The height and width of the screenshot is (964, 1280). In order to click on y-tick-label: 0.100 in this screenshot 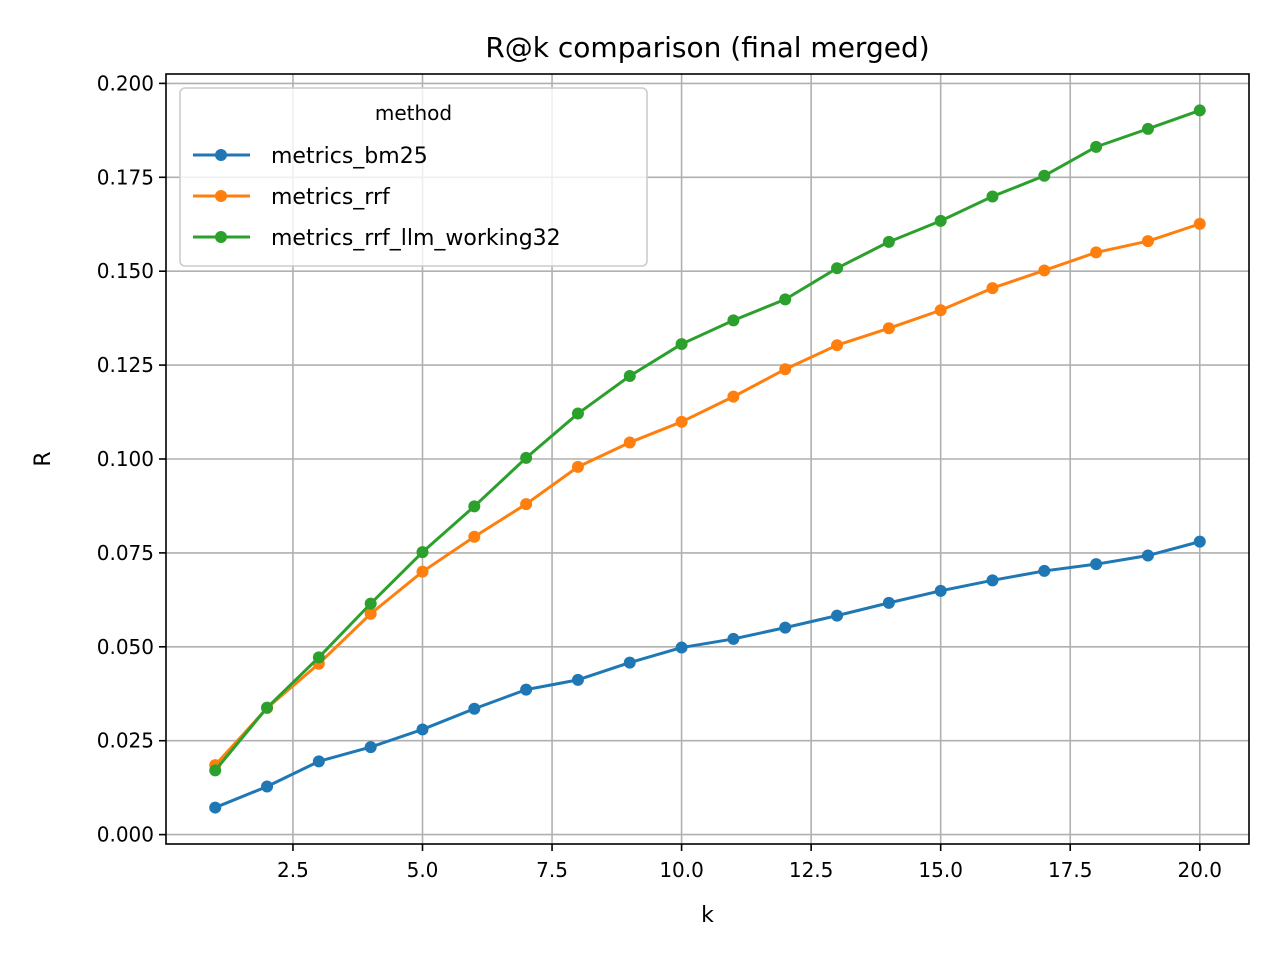, I will do `click(125, 459)`.